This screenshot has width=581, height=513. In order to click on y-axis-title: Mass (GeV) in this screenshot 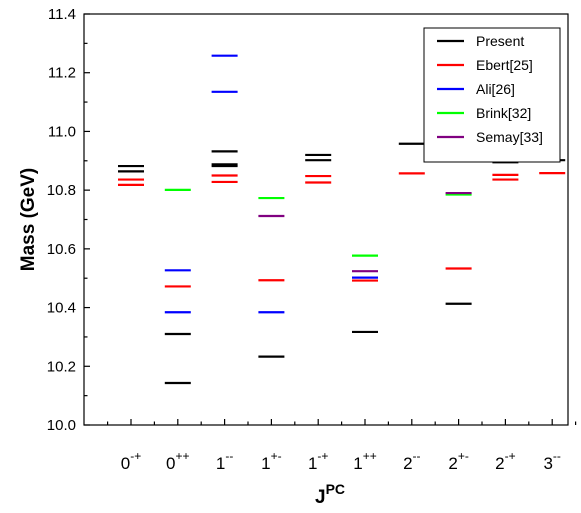, I will do `click(28, 219)`.